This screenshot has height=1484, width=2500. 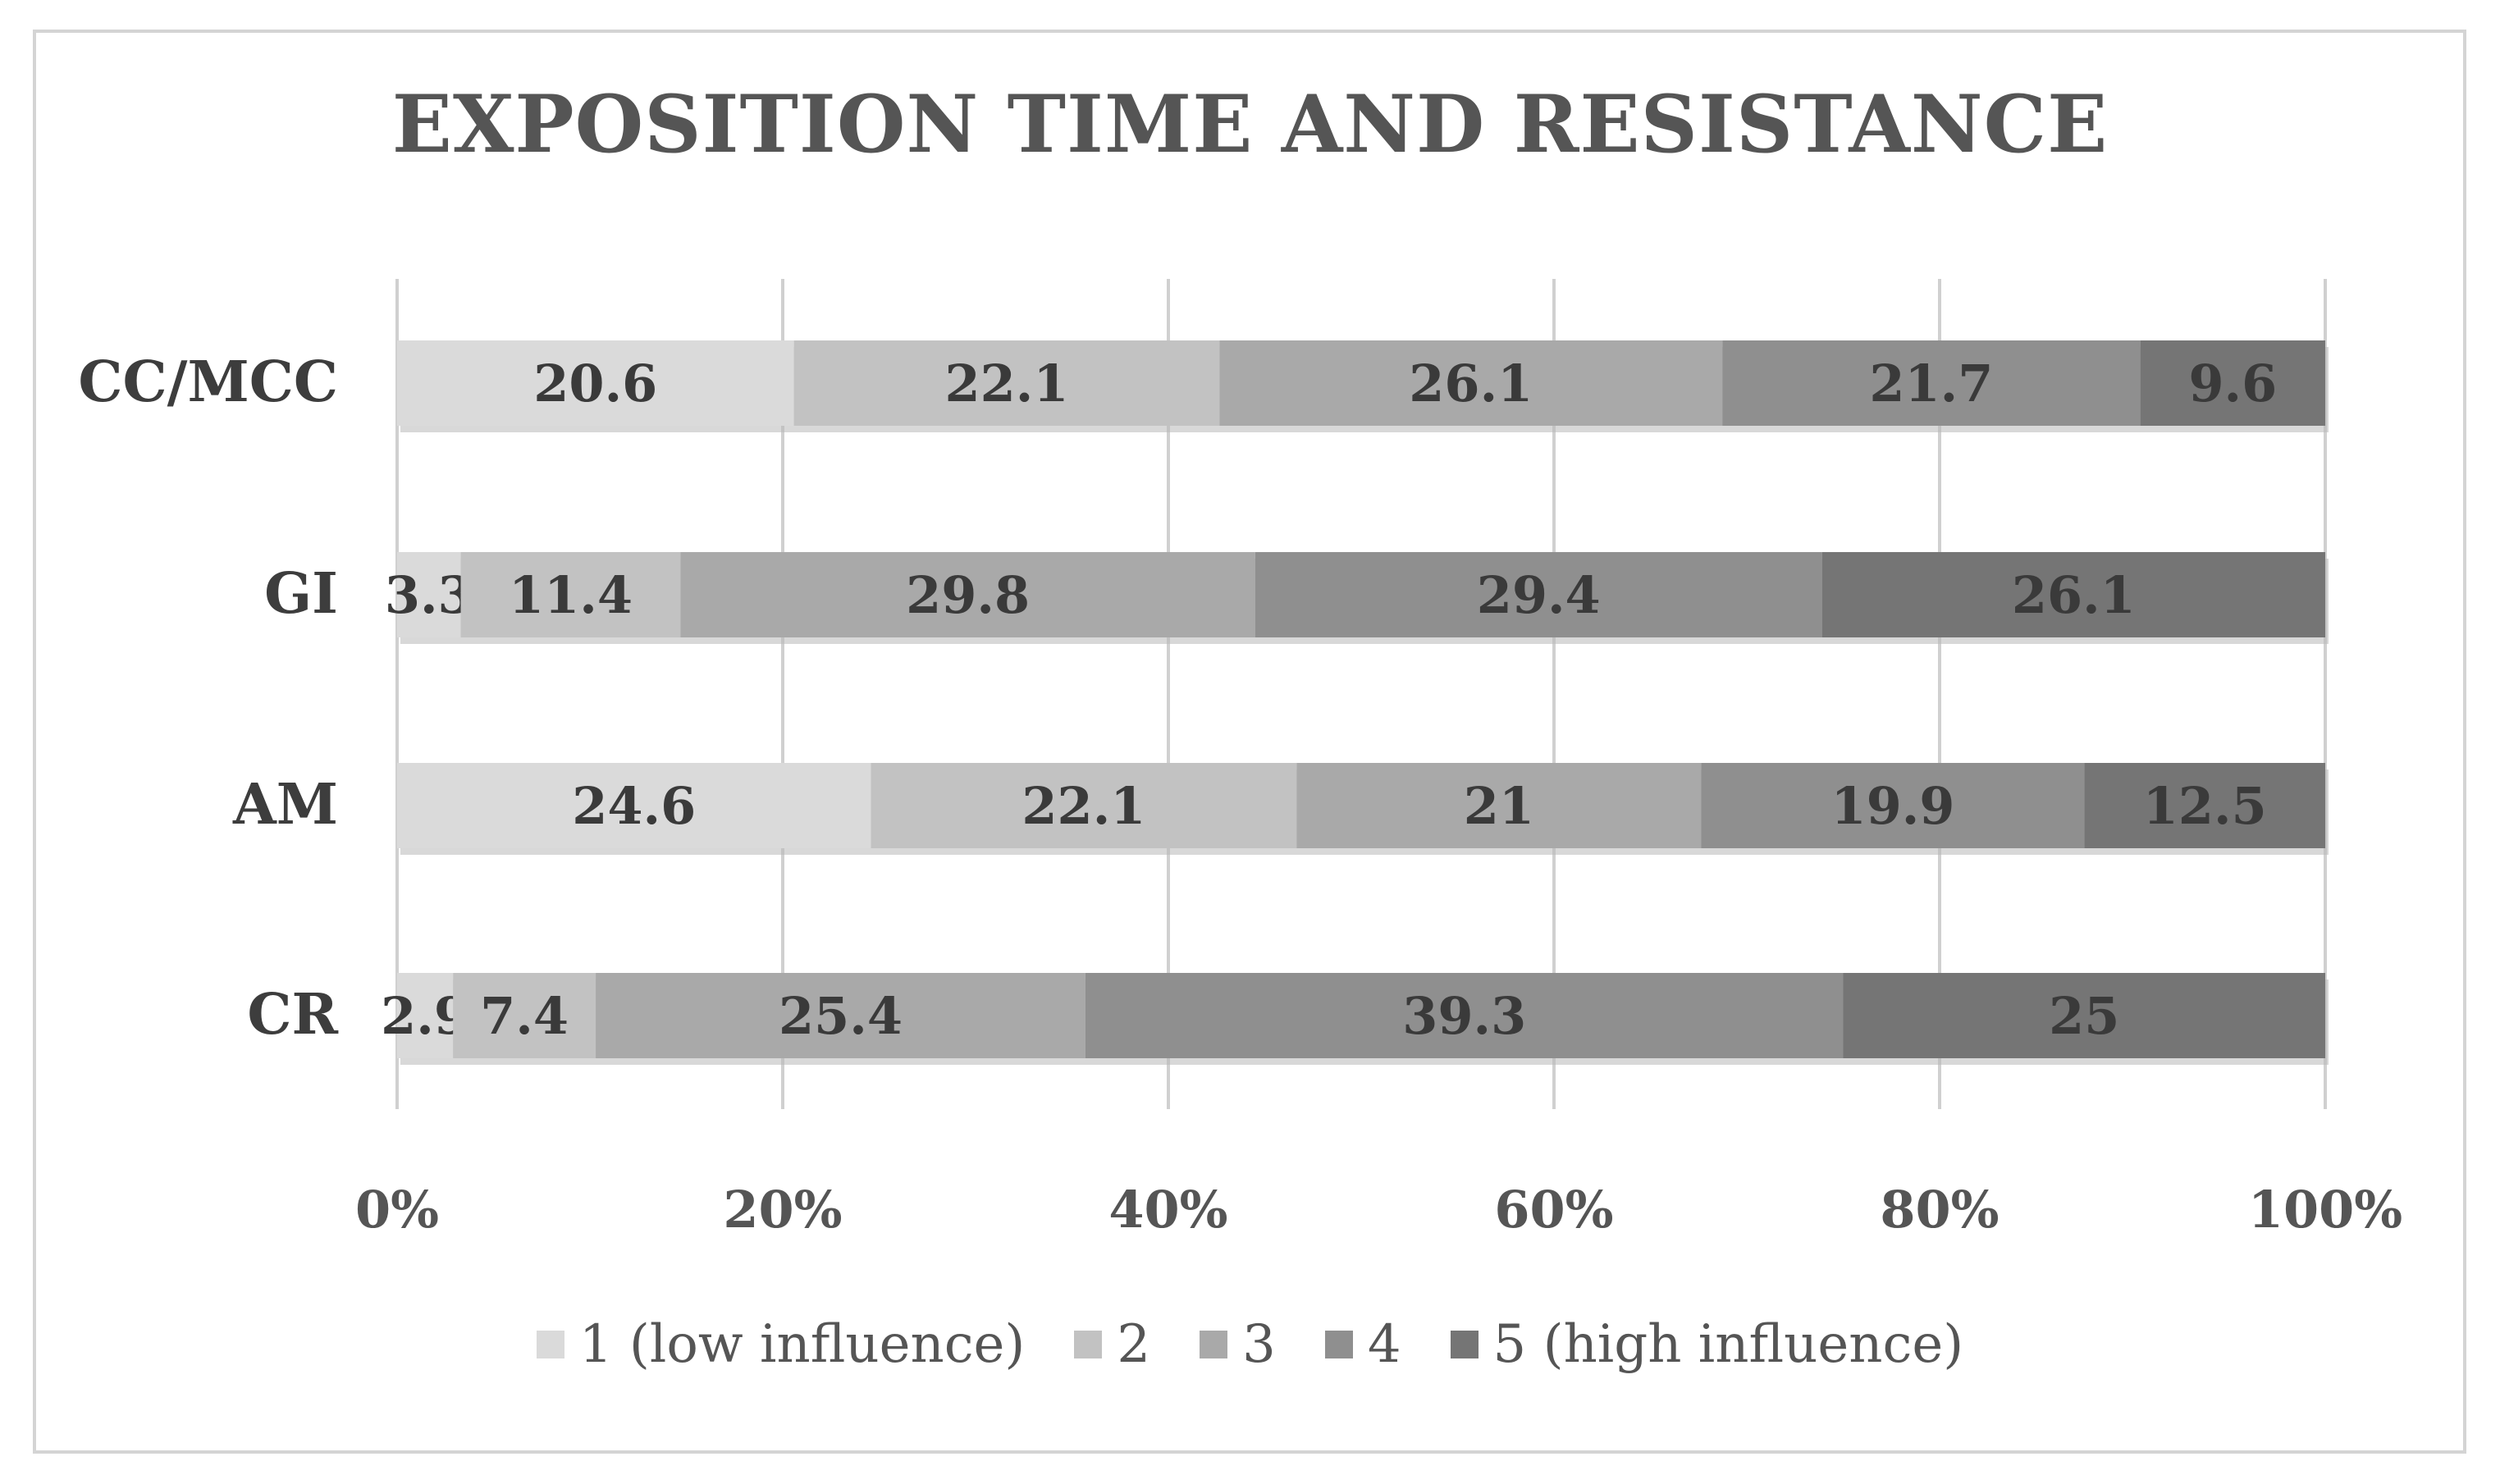 I want to click on category-label: AM, so click(x=285, y=805).